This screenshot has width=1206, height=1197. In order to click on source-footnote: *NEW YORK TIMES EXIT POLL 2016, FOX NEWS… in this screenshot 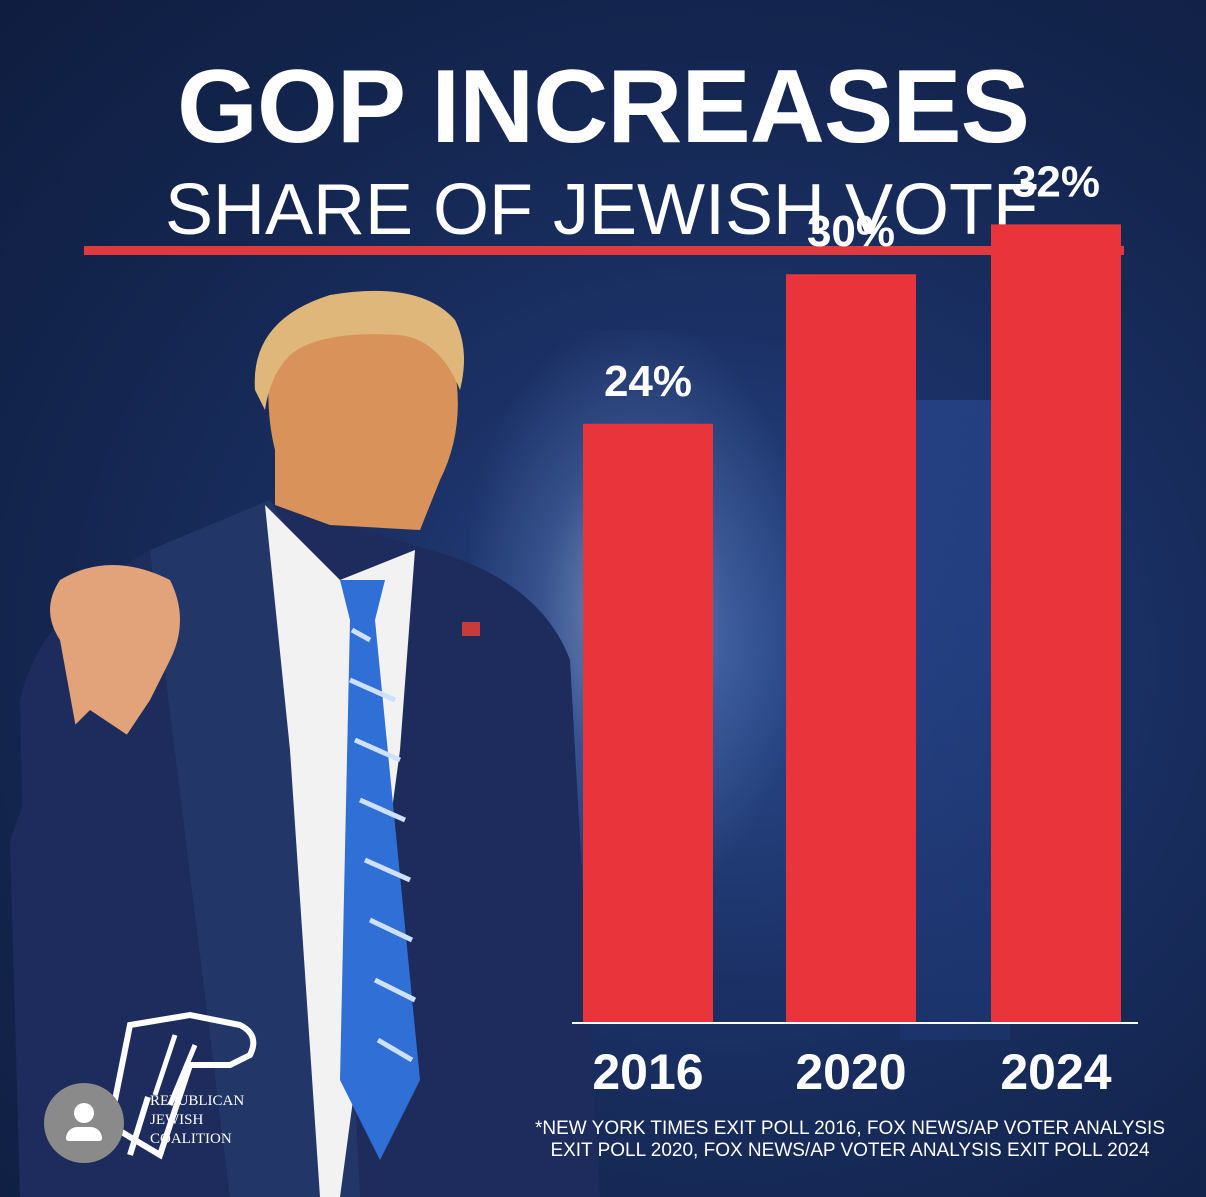, I will do `click(850, 1140)`.